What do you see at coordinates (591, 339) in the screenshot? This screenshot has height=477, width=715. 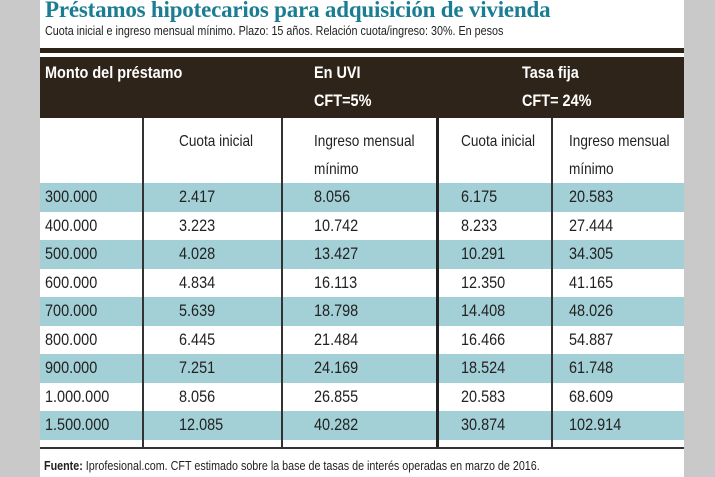 I see `table-cell: 54.887` at bounding box center [591, 339].